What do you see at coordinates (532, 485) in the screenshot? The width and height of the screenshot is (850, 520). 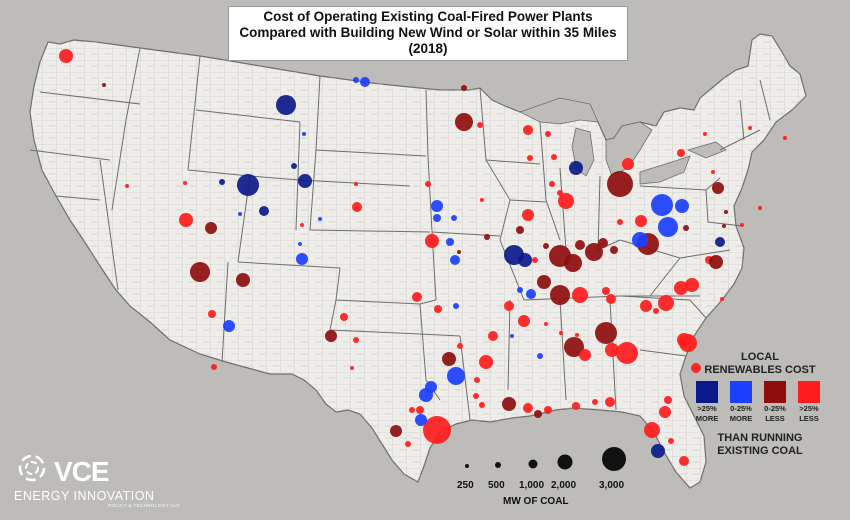 I see `size-label-1000: 1,000` at bounding box center [532, 485].